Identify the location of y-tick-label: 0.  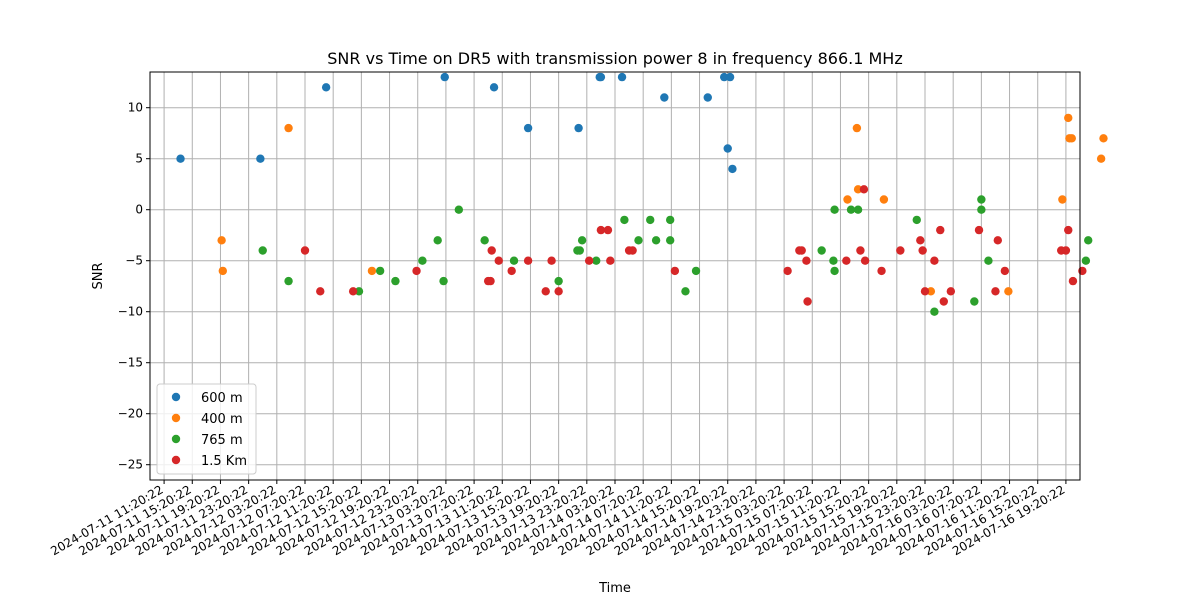
(139, 210).